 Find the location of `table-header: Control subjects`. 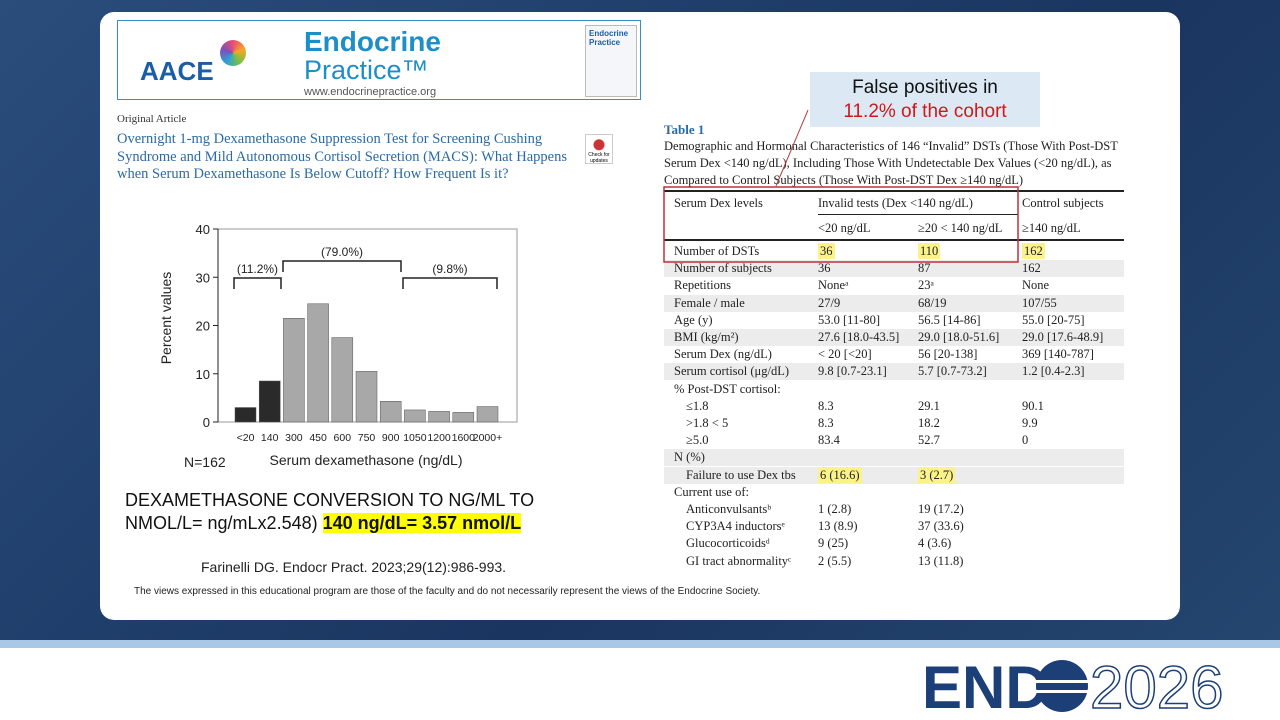

table-header: Control subjects is located at coordinates (1063, 203).